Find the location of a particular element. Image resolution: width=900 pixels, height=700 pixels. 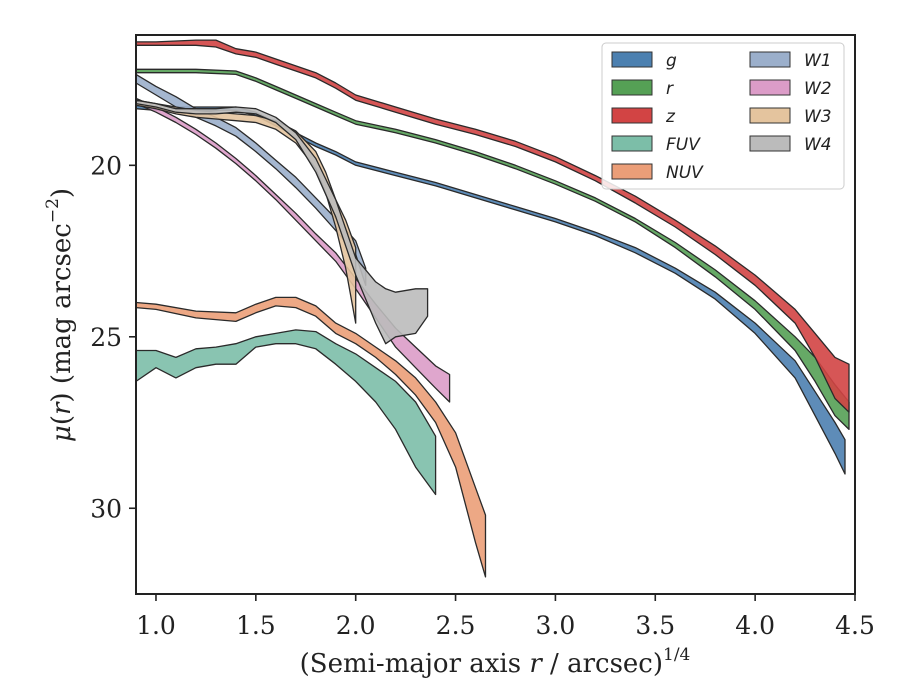

x-tick-label: 2.5 is located at coordinates (456, 625).